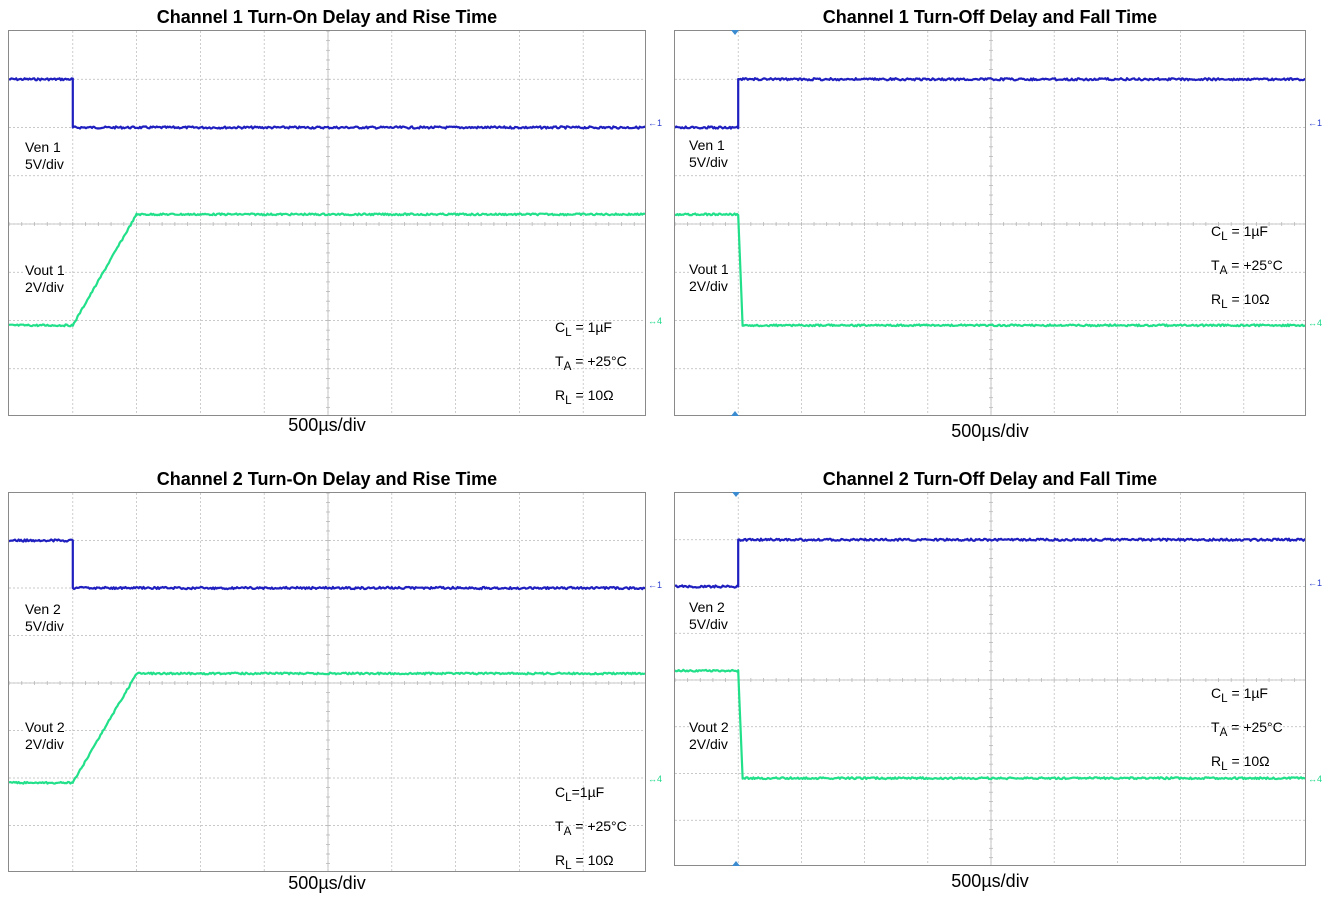  I want to click on chart-title: Channel 2 Turn-Off Delay and Fall Time, so click(990, 479).